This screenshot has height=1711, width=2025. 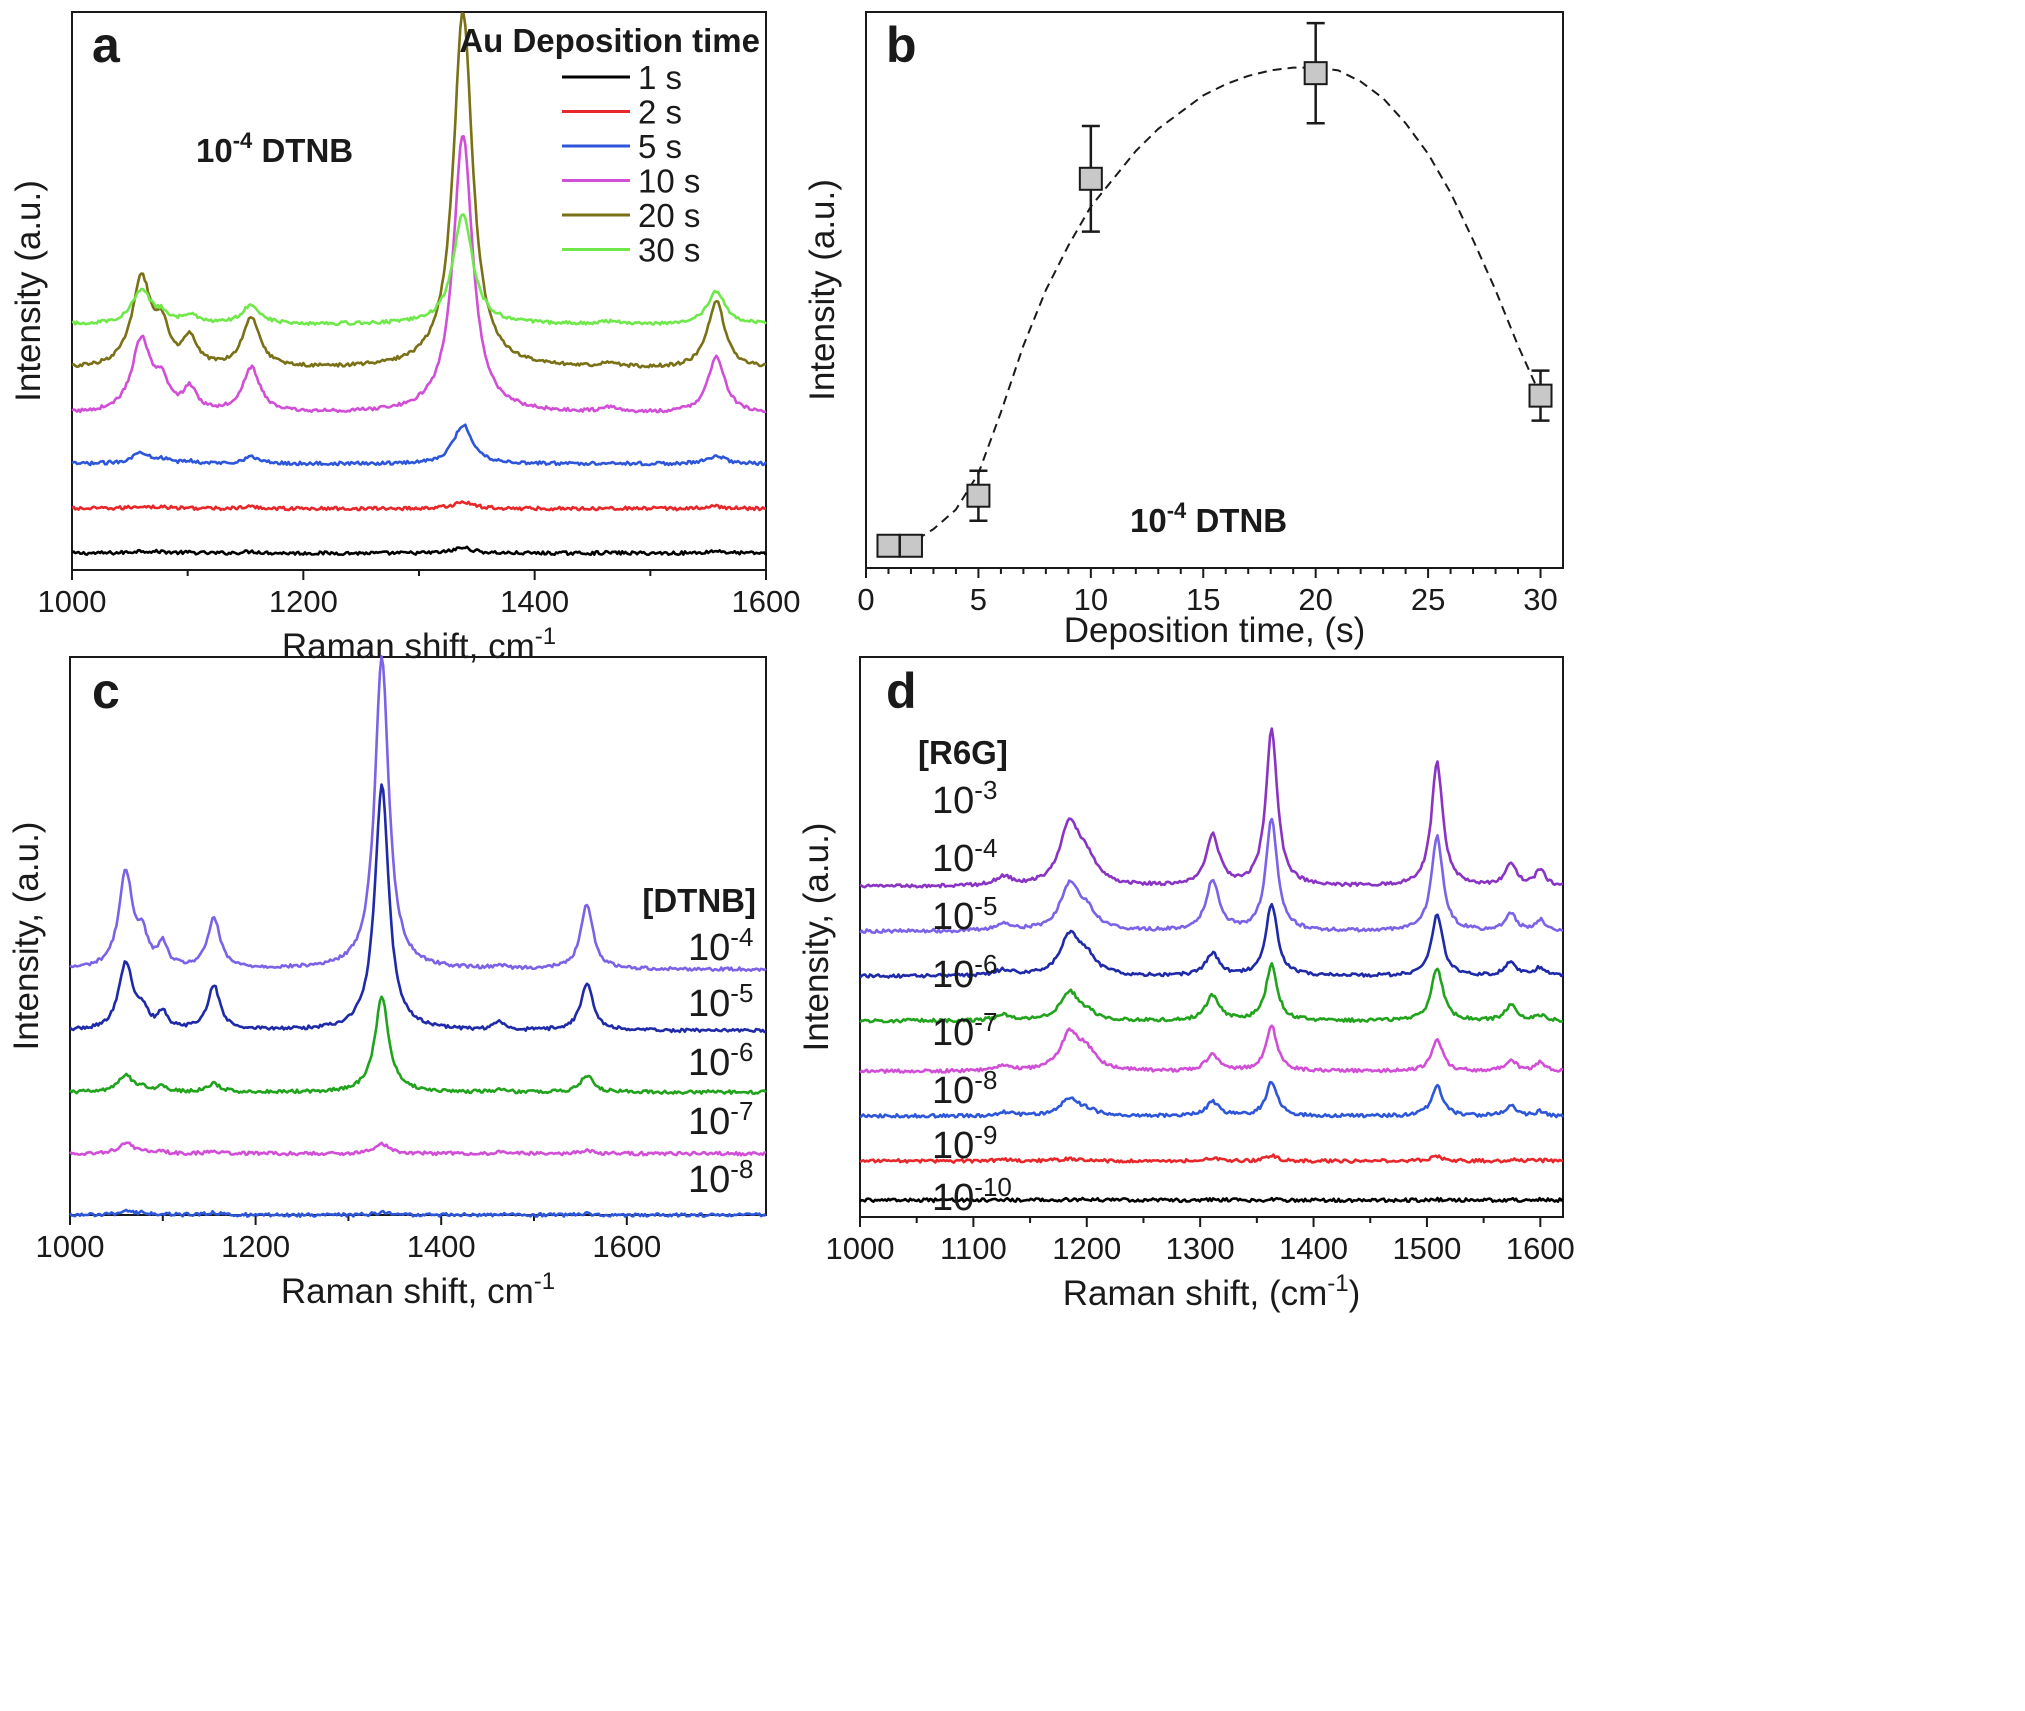 I want to click on concentration-label-6-sup: -9, so click(x=985, y=1135).